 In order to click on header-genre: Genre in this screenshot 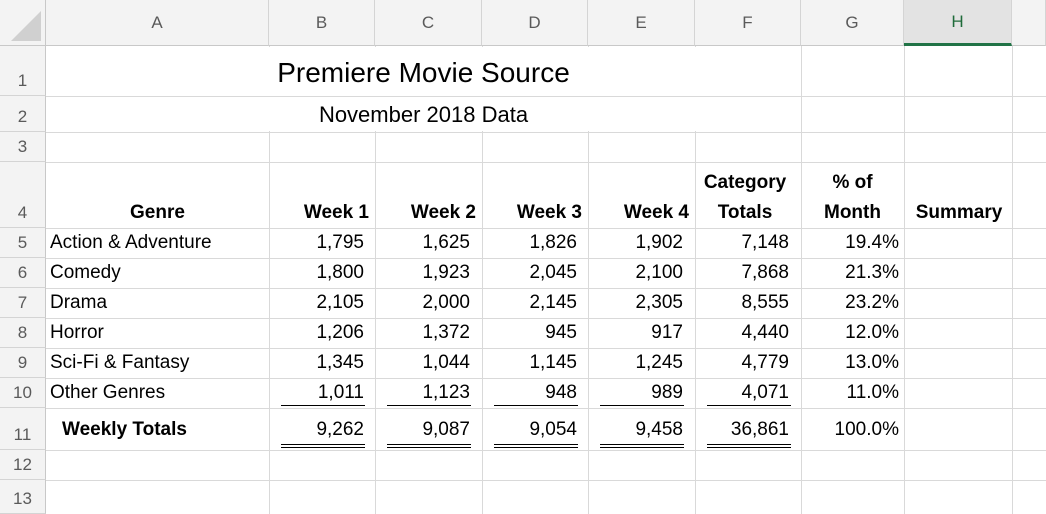, I will do `click(157, 212)`.